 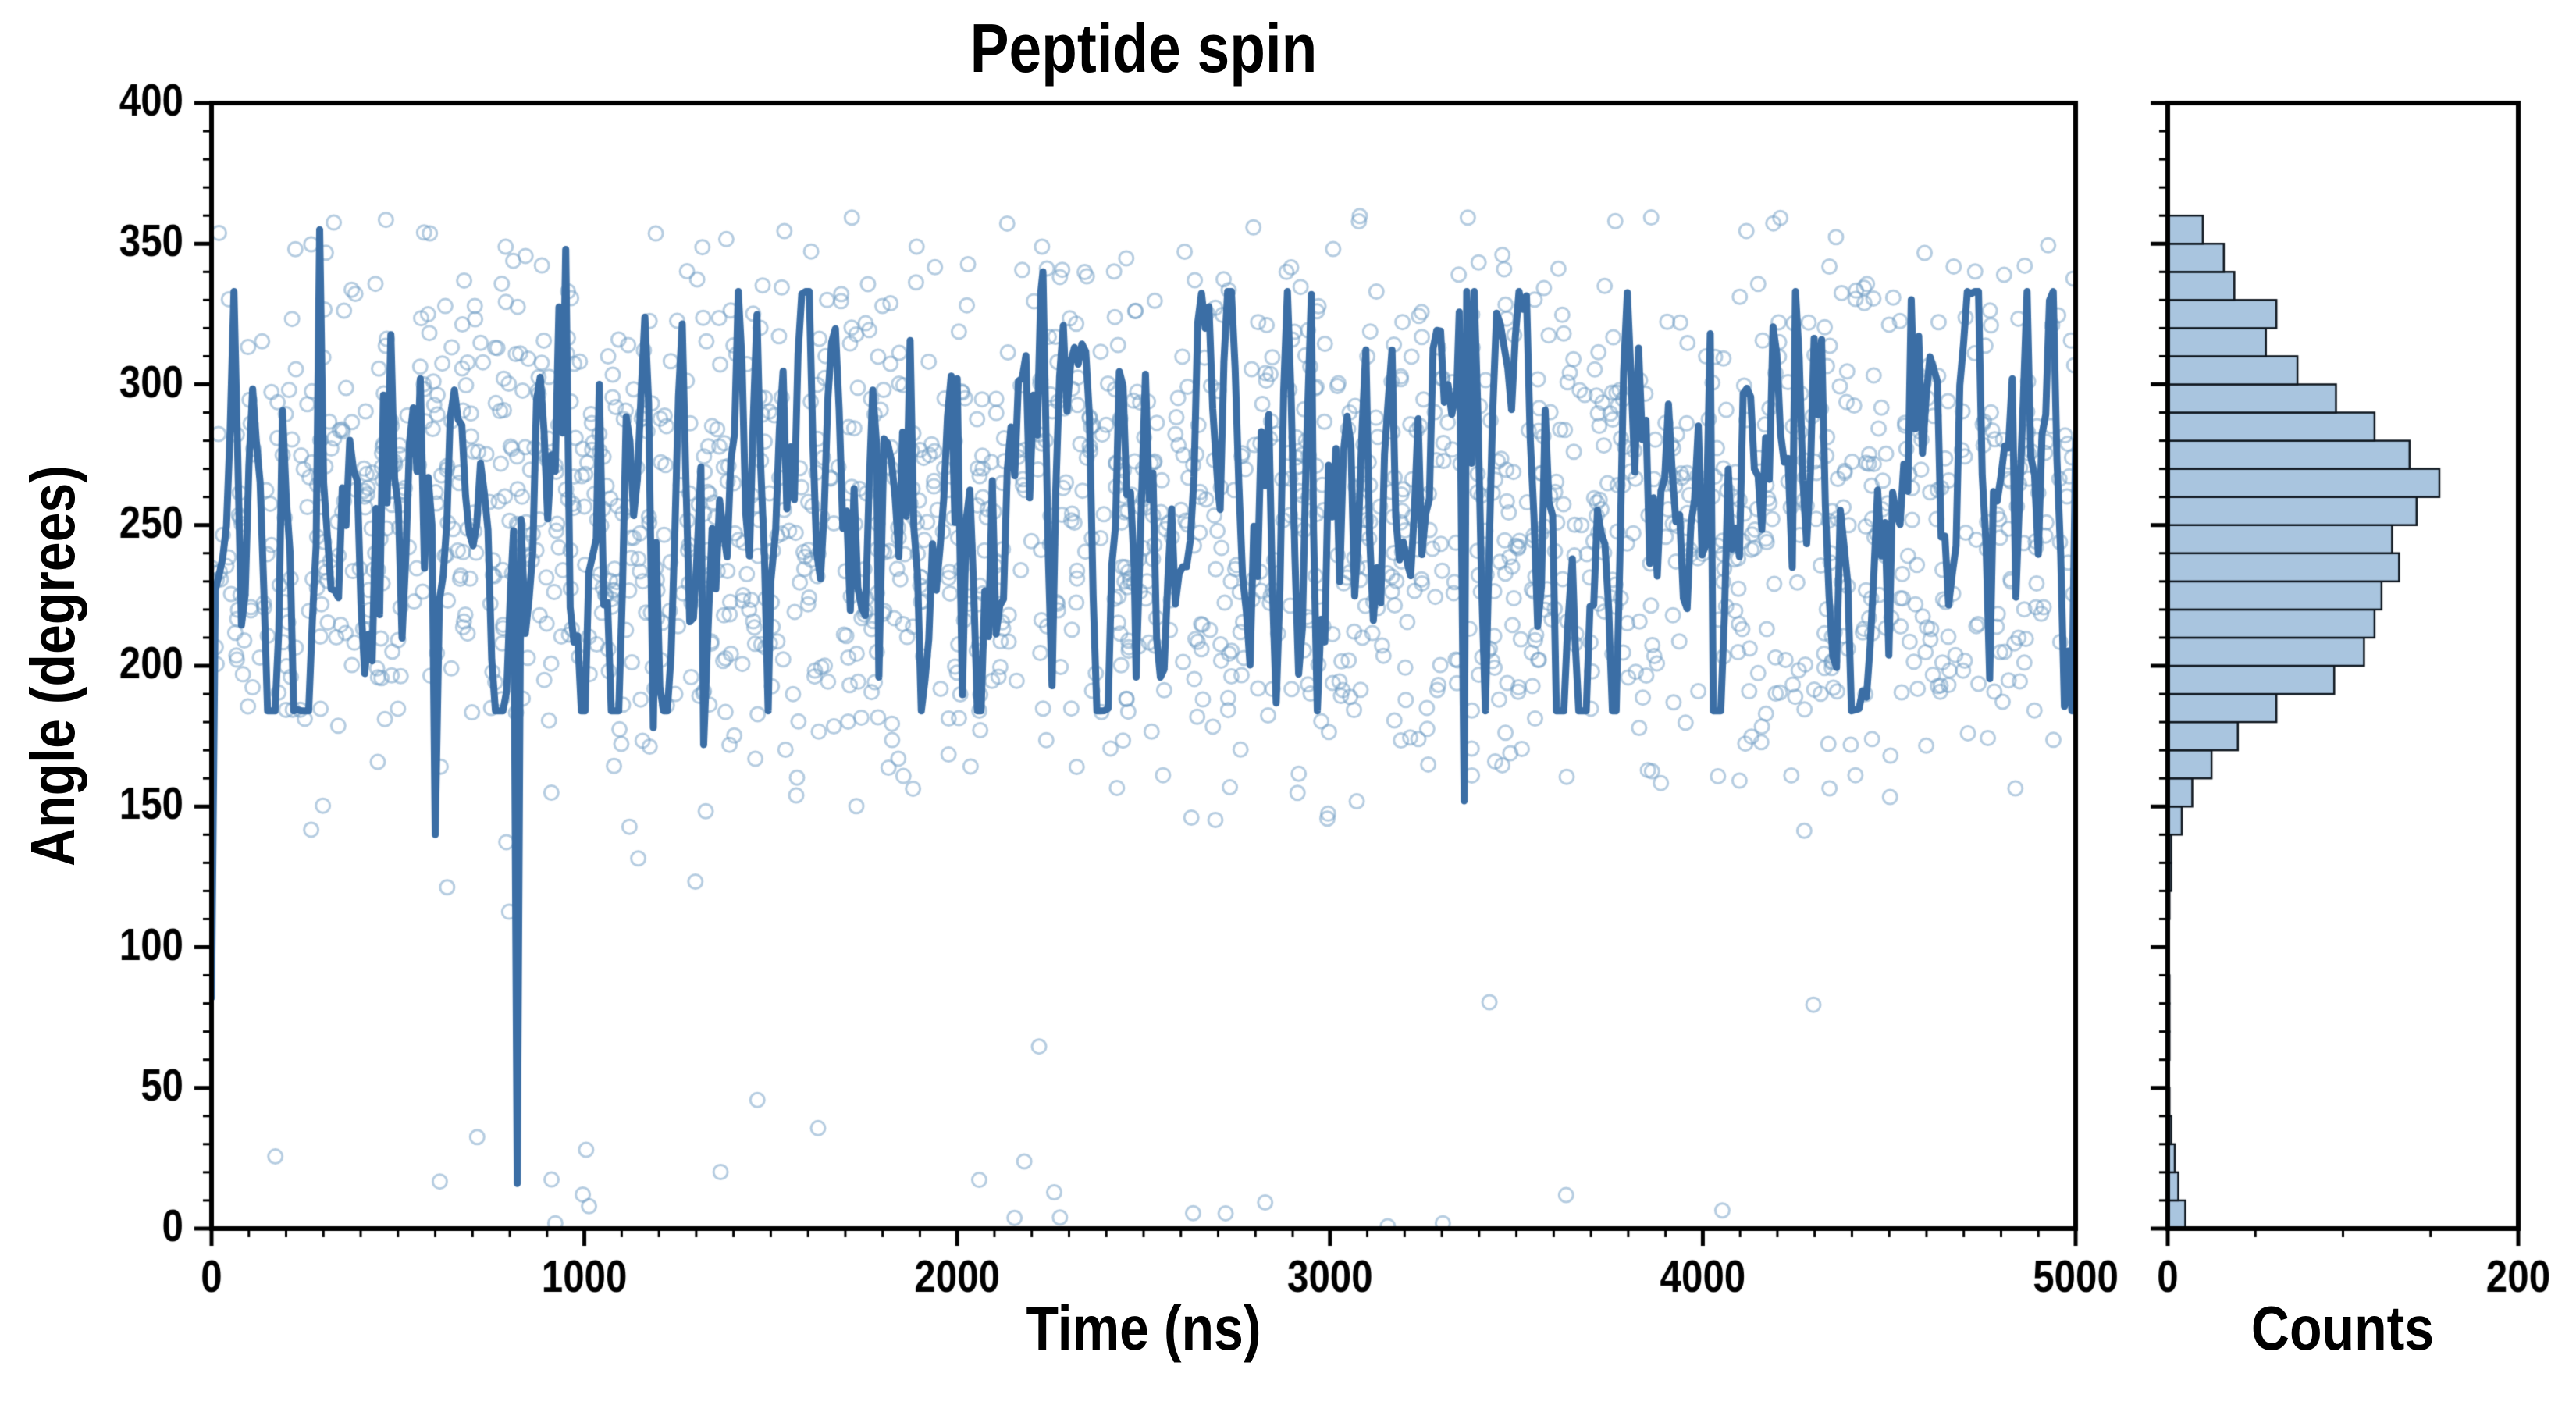 I want to click on x-axis-label: Time (ns), so click(x=1143, y=1328).